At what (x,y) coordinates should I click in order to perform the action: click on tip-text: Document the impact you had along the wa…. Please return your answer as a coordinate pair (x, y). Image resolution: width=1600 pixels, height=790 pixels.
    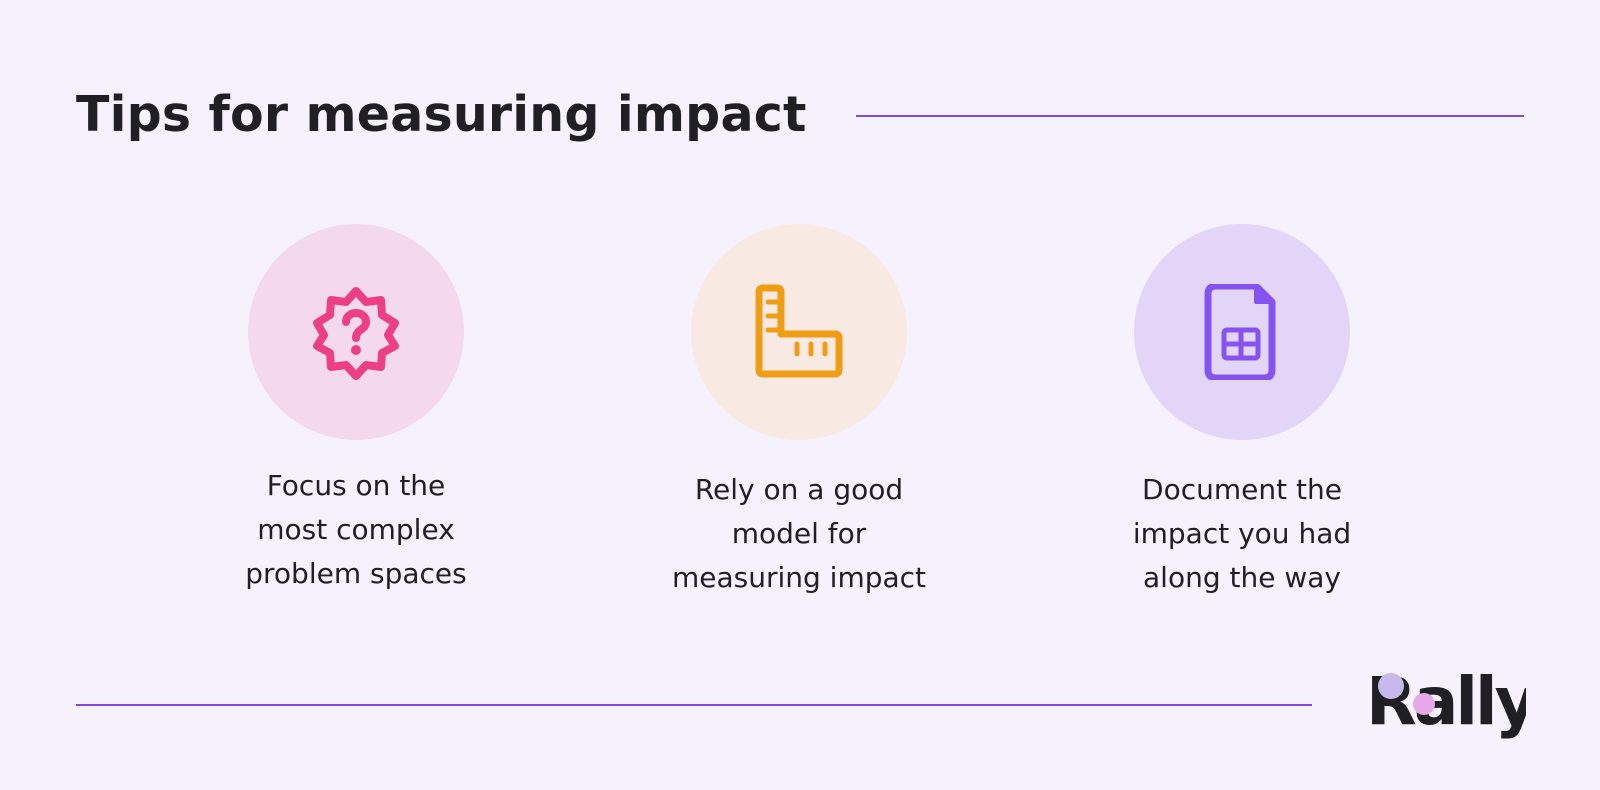
    Looking at the image, I should click on (1242, 533).